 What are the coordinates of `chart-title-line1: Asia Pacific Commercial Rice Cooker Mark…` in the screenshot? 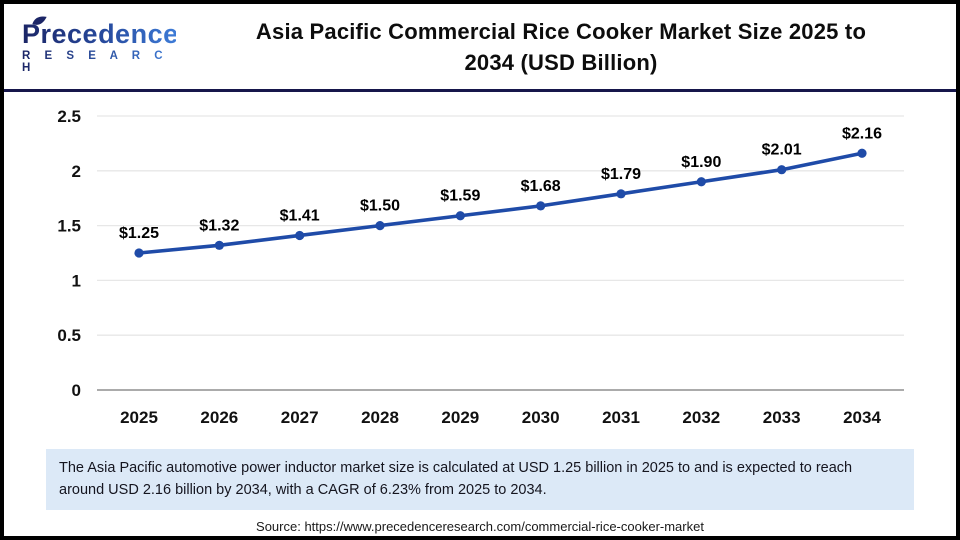 It's located at (561, 31).